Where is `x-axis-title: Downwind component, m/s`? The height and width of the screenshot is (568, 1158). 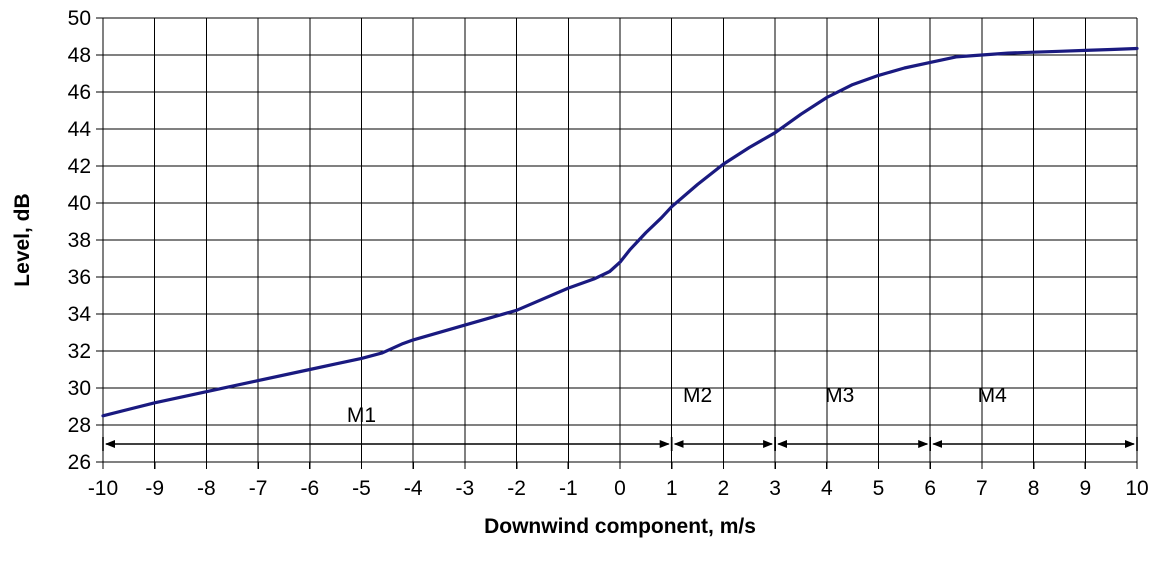 x-axis-title: Downwind component, m/s is located at coordinates (620, 526).